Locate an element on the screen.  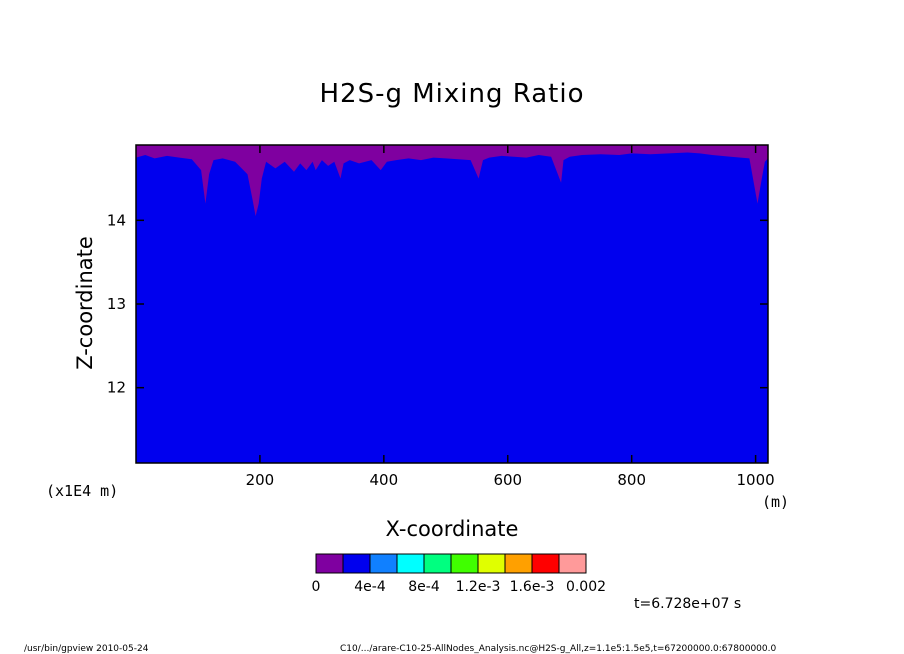
colorbar-label: 8e-4 is located at coordinates (424, 587).